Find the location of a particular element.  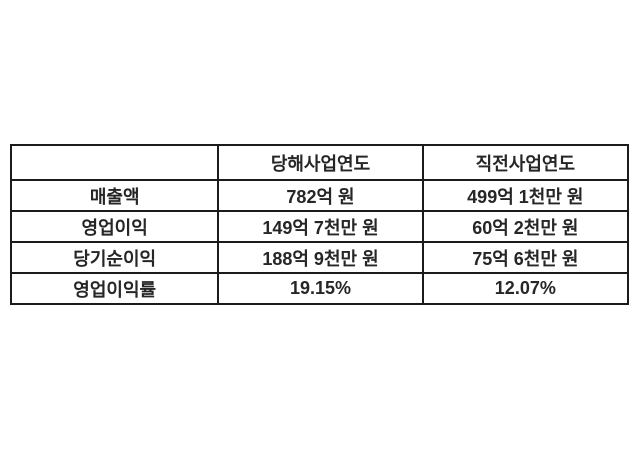

table-row-operating-margin: 영업이익률 19.15% 12.07% is located at coordinates (319, 288).